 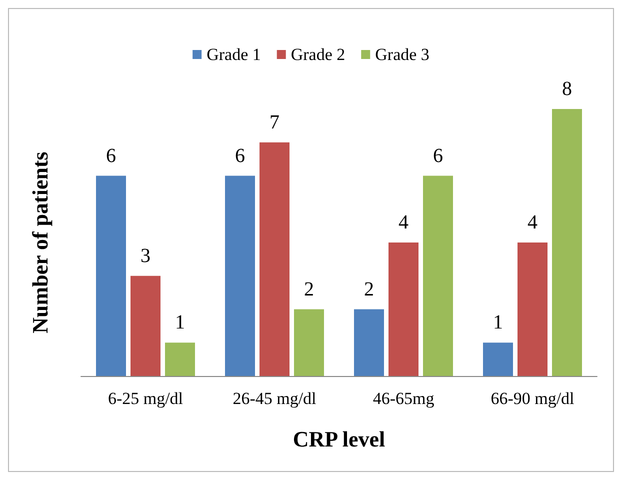 I want to click on legend-label: Grade 1, so click(x=233, y=54).